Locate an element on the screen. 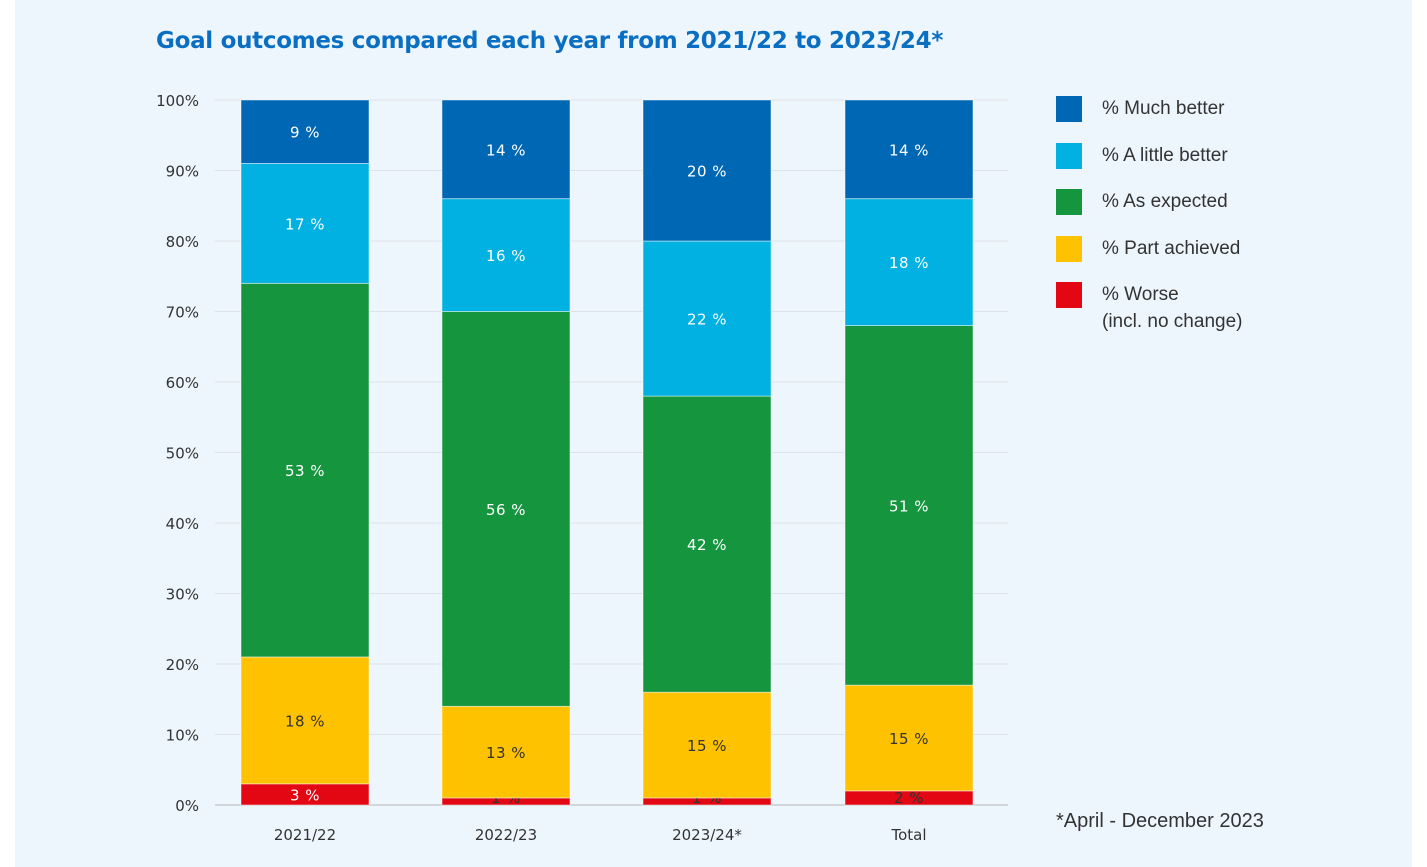 This screenshot has width=1427, height=867. data-label: 22 % is located at coordinates (707, 320).